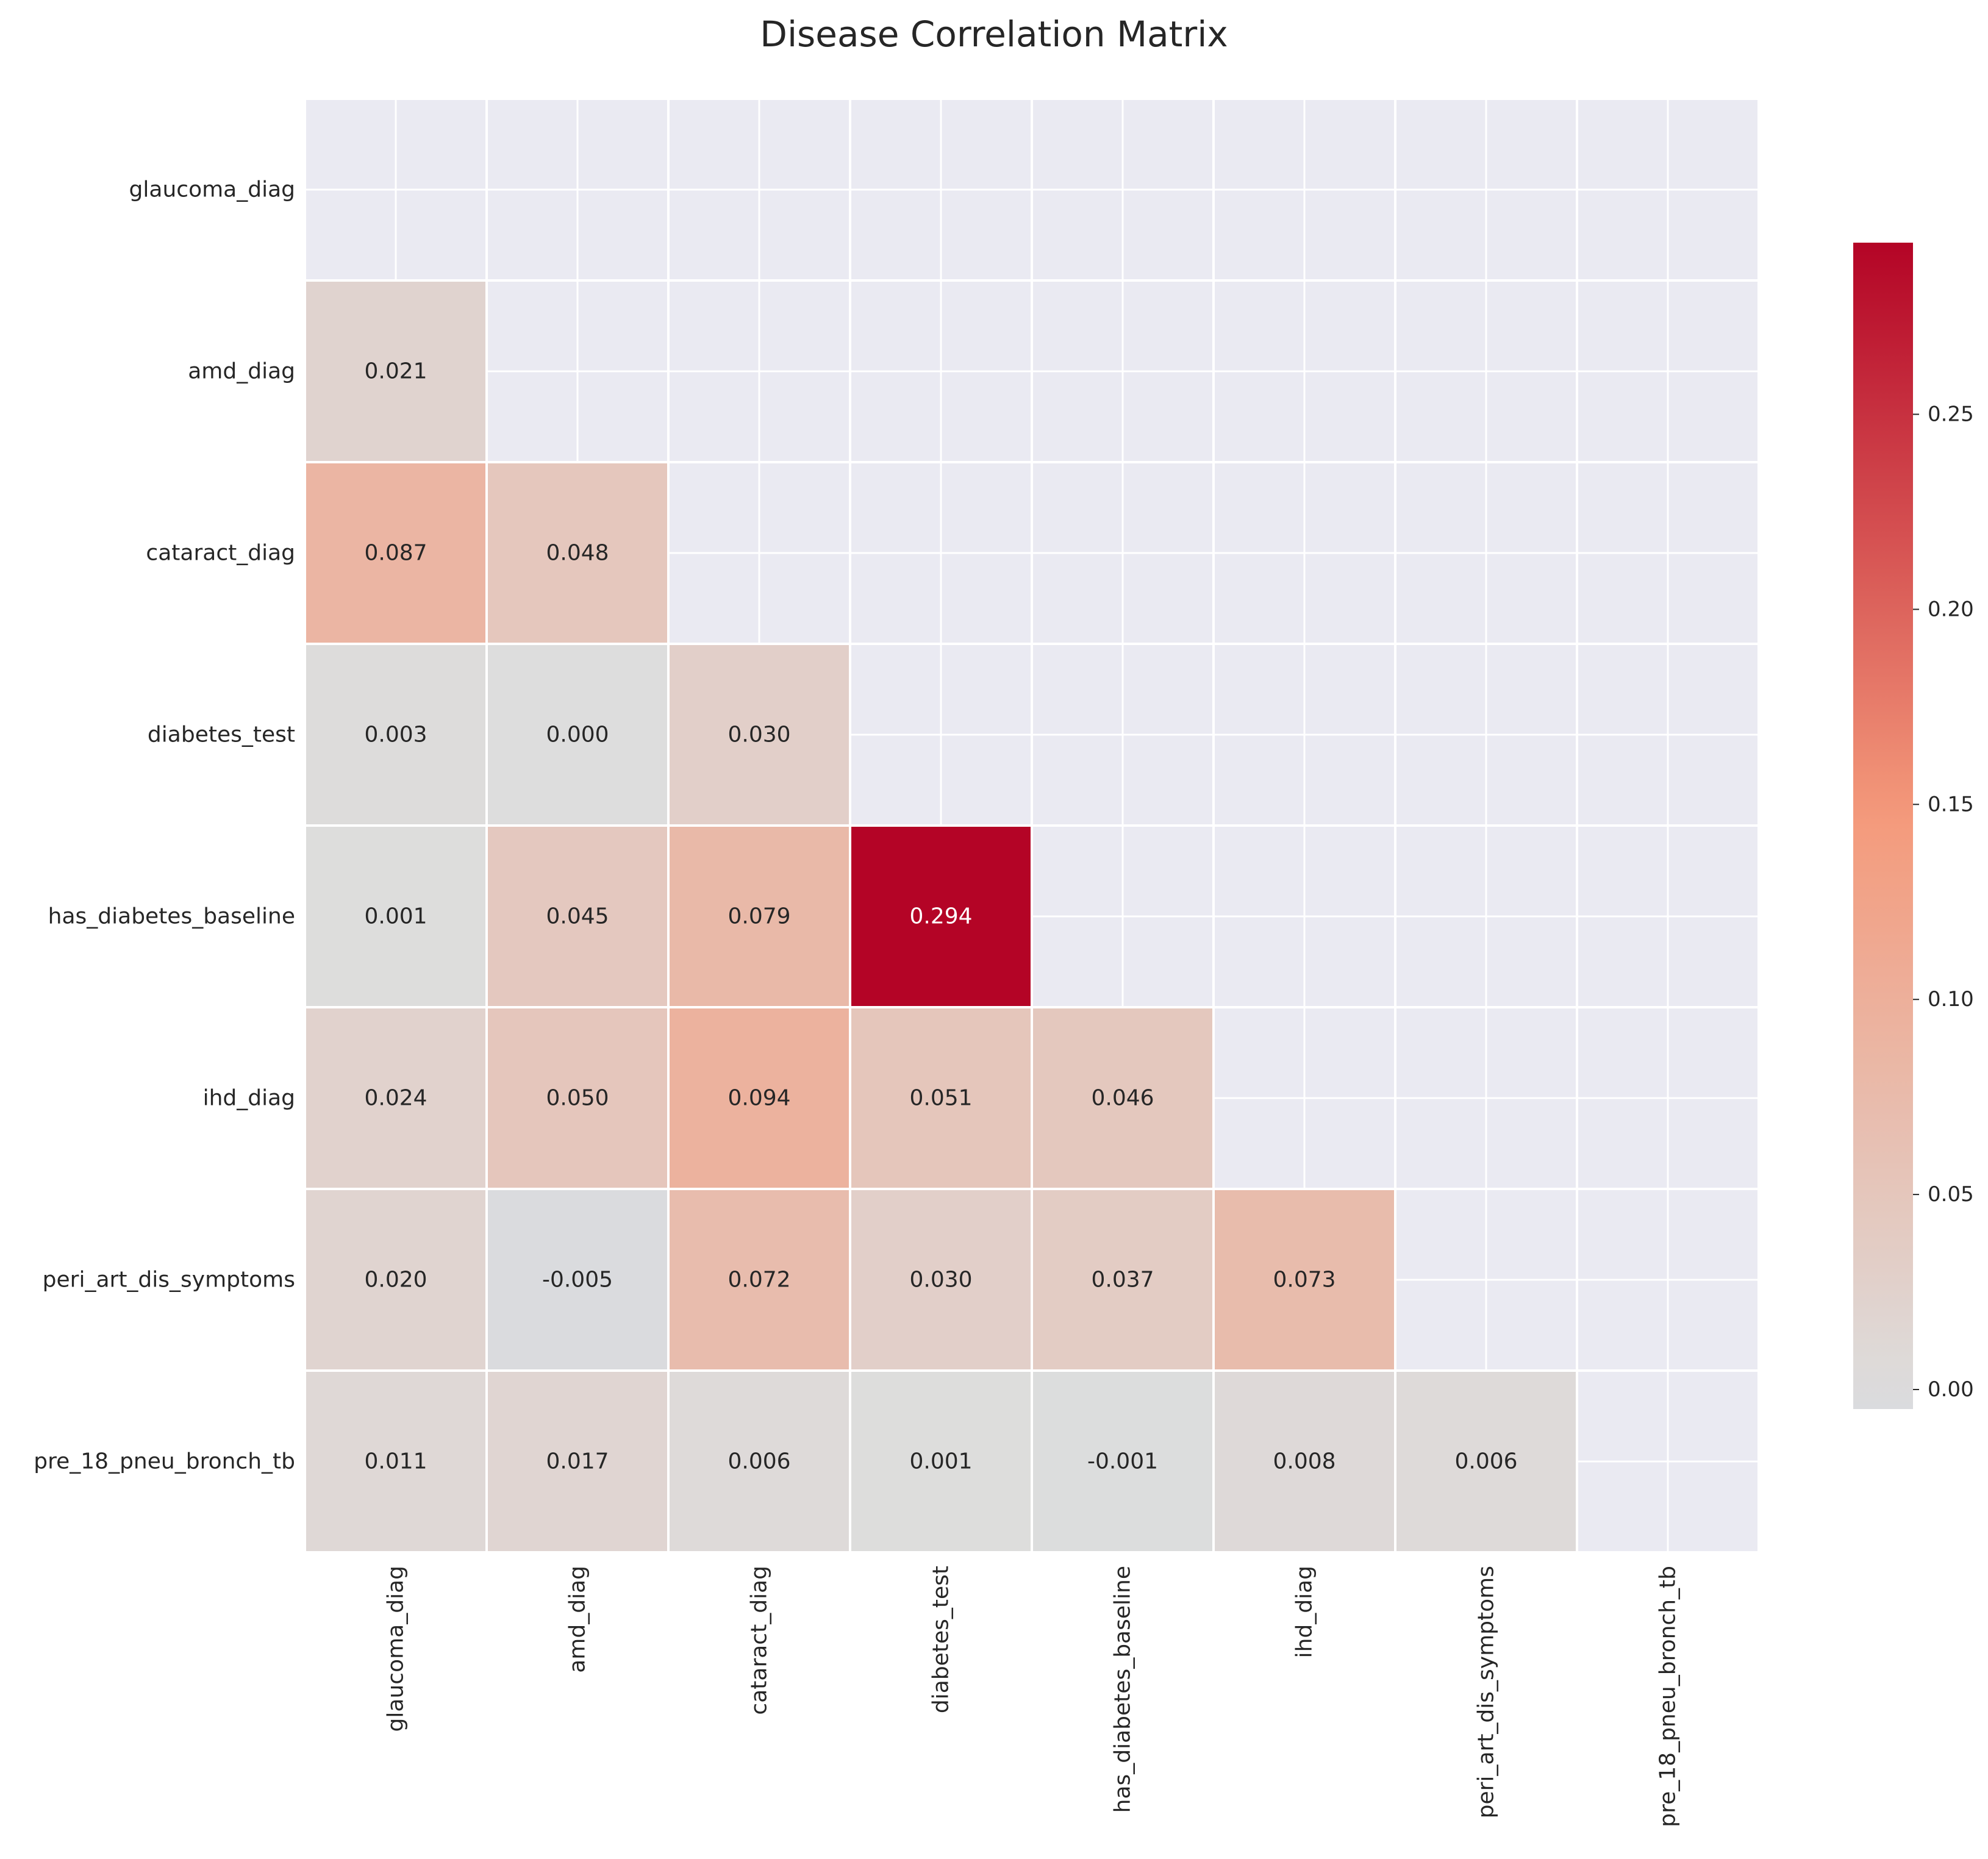  What do you see at coordinates (1951, 414) in the screenshot?
I see `colorbar-tick-label: 0.25` at bounding box center [1951, 414].